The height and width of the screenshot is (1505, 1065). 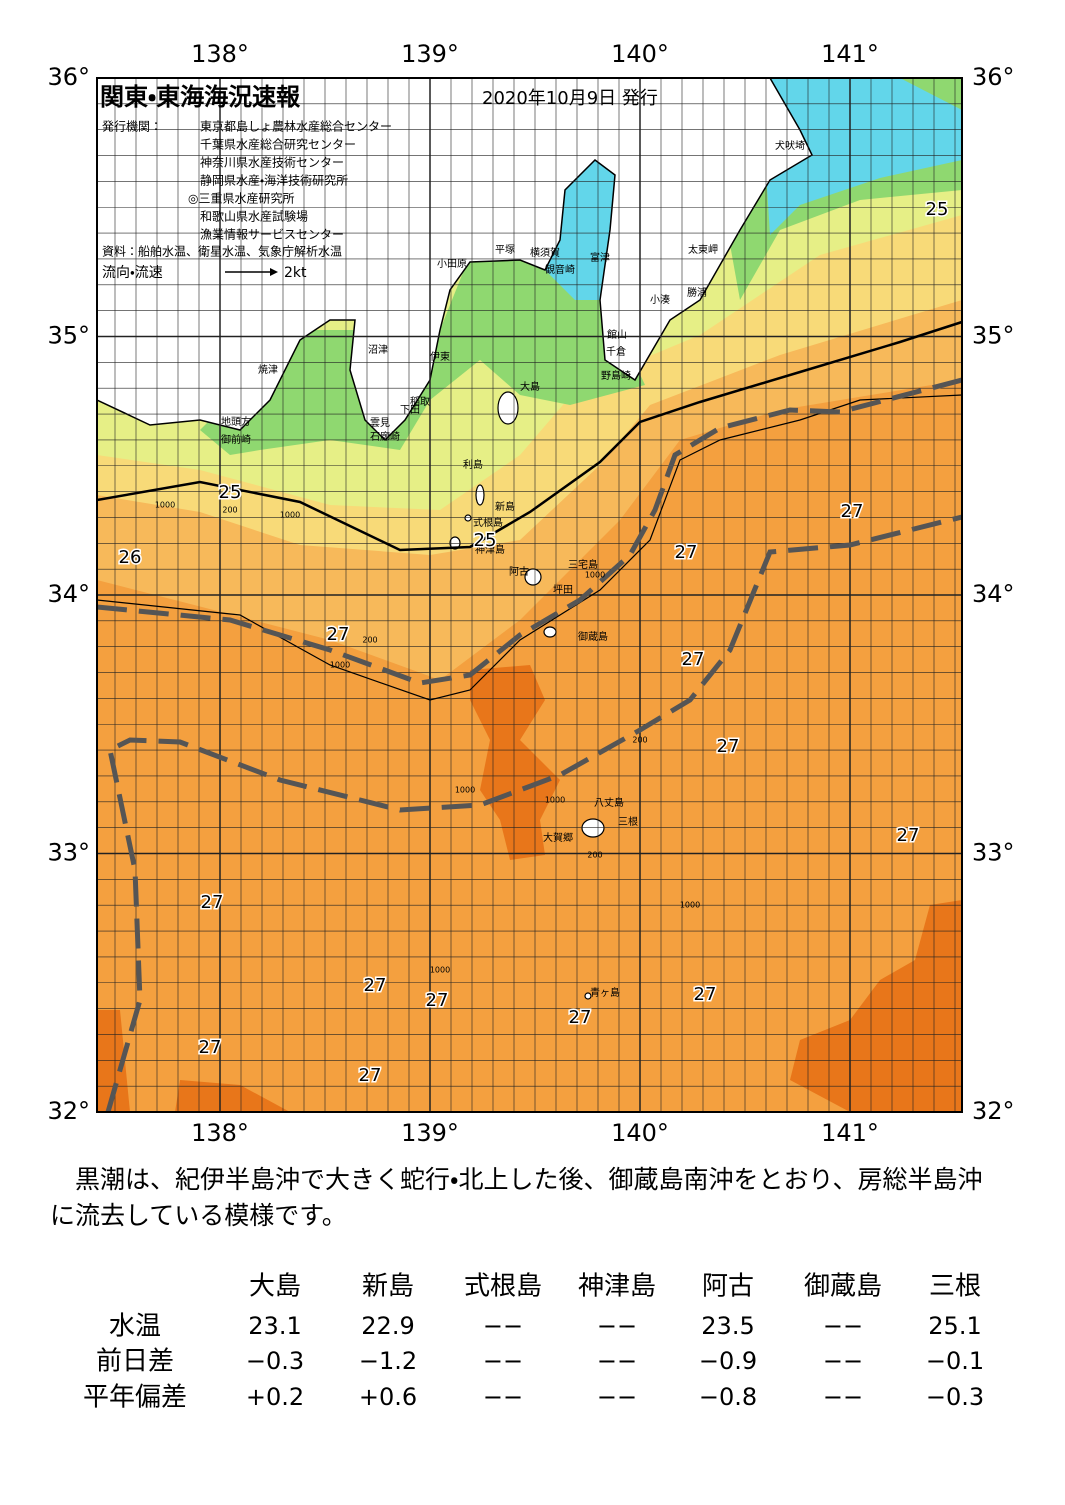 What do you see at coordinates (558, 837) in the screenshot?
I see `place-name: 大賀郷` at bounding box center [558, 837].